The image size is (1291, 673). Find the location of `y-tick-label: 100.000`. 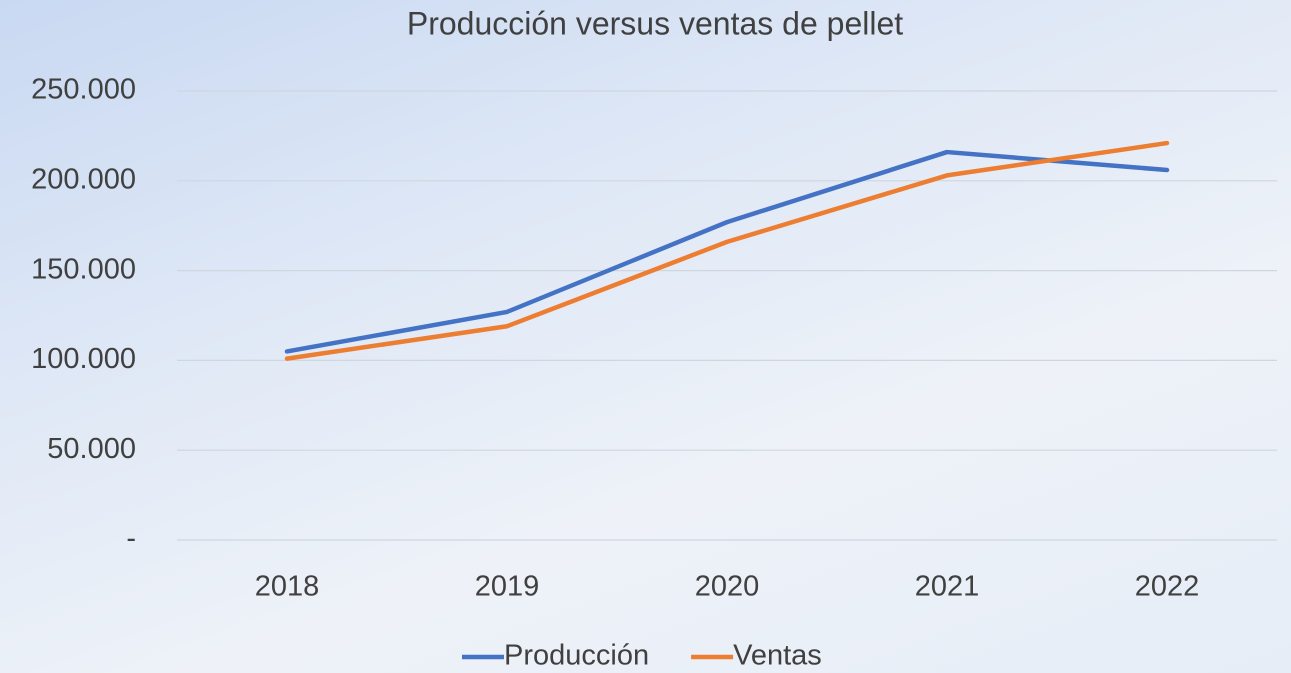

y-tick-label: 100.000 is located at coordinates (83, 359).